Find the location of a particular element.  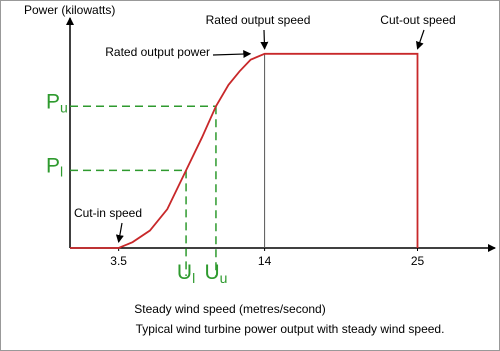

symbol-label: Ul is located at coordinates (186, 273).